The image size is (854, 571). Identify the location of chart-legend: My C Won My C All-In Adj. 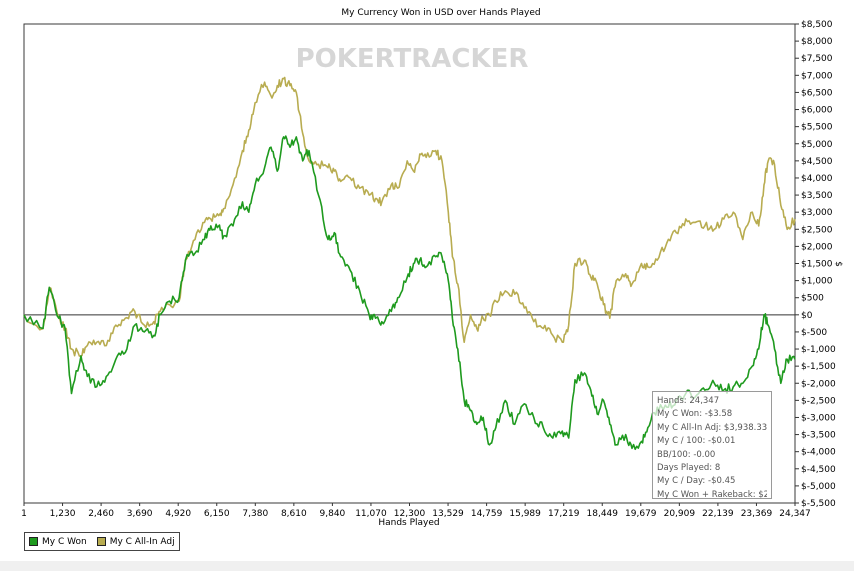
(102, 541).